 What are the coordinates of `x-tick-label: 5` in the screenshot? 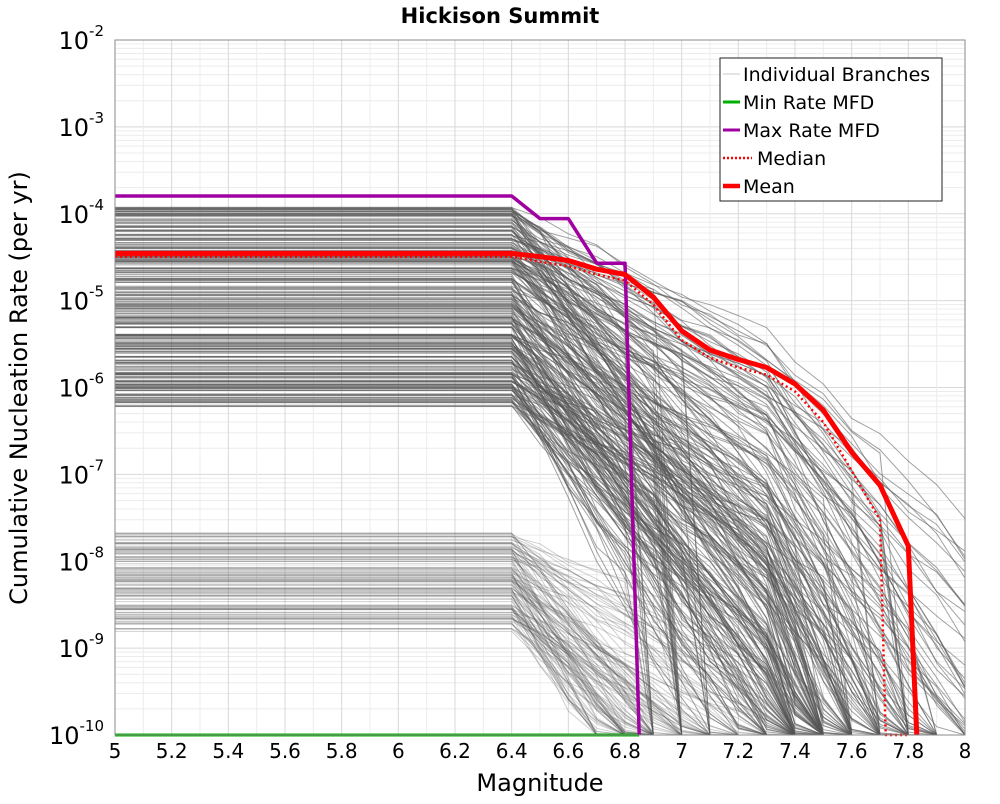 It's located at (115, 751).